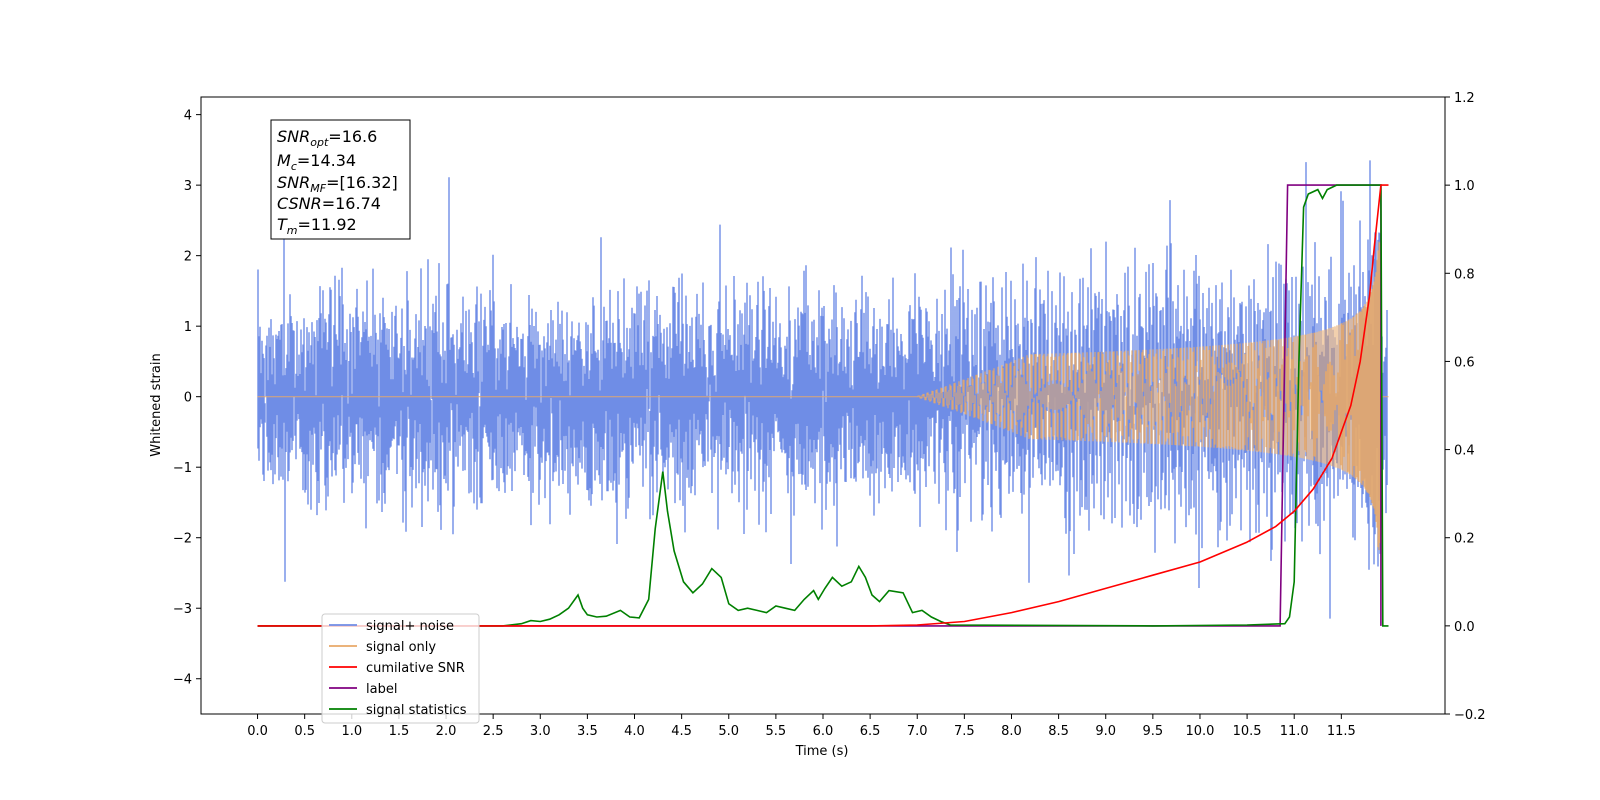  What do you see at coordinates (399, 731) in the screenshot?
I see `x-tick-label: 1.5` at bounding box center [399, 731].